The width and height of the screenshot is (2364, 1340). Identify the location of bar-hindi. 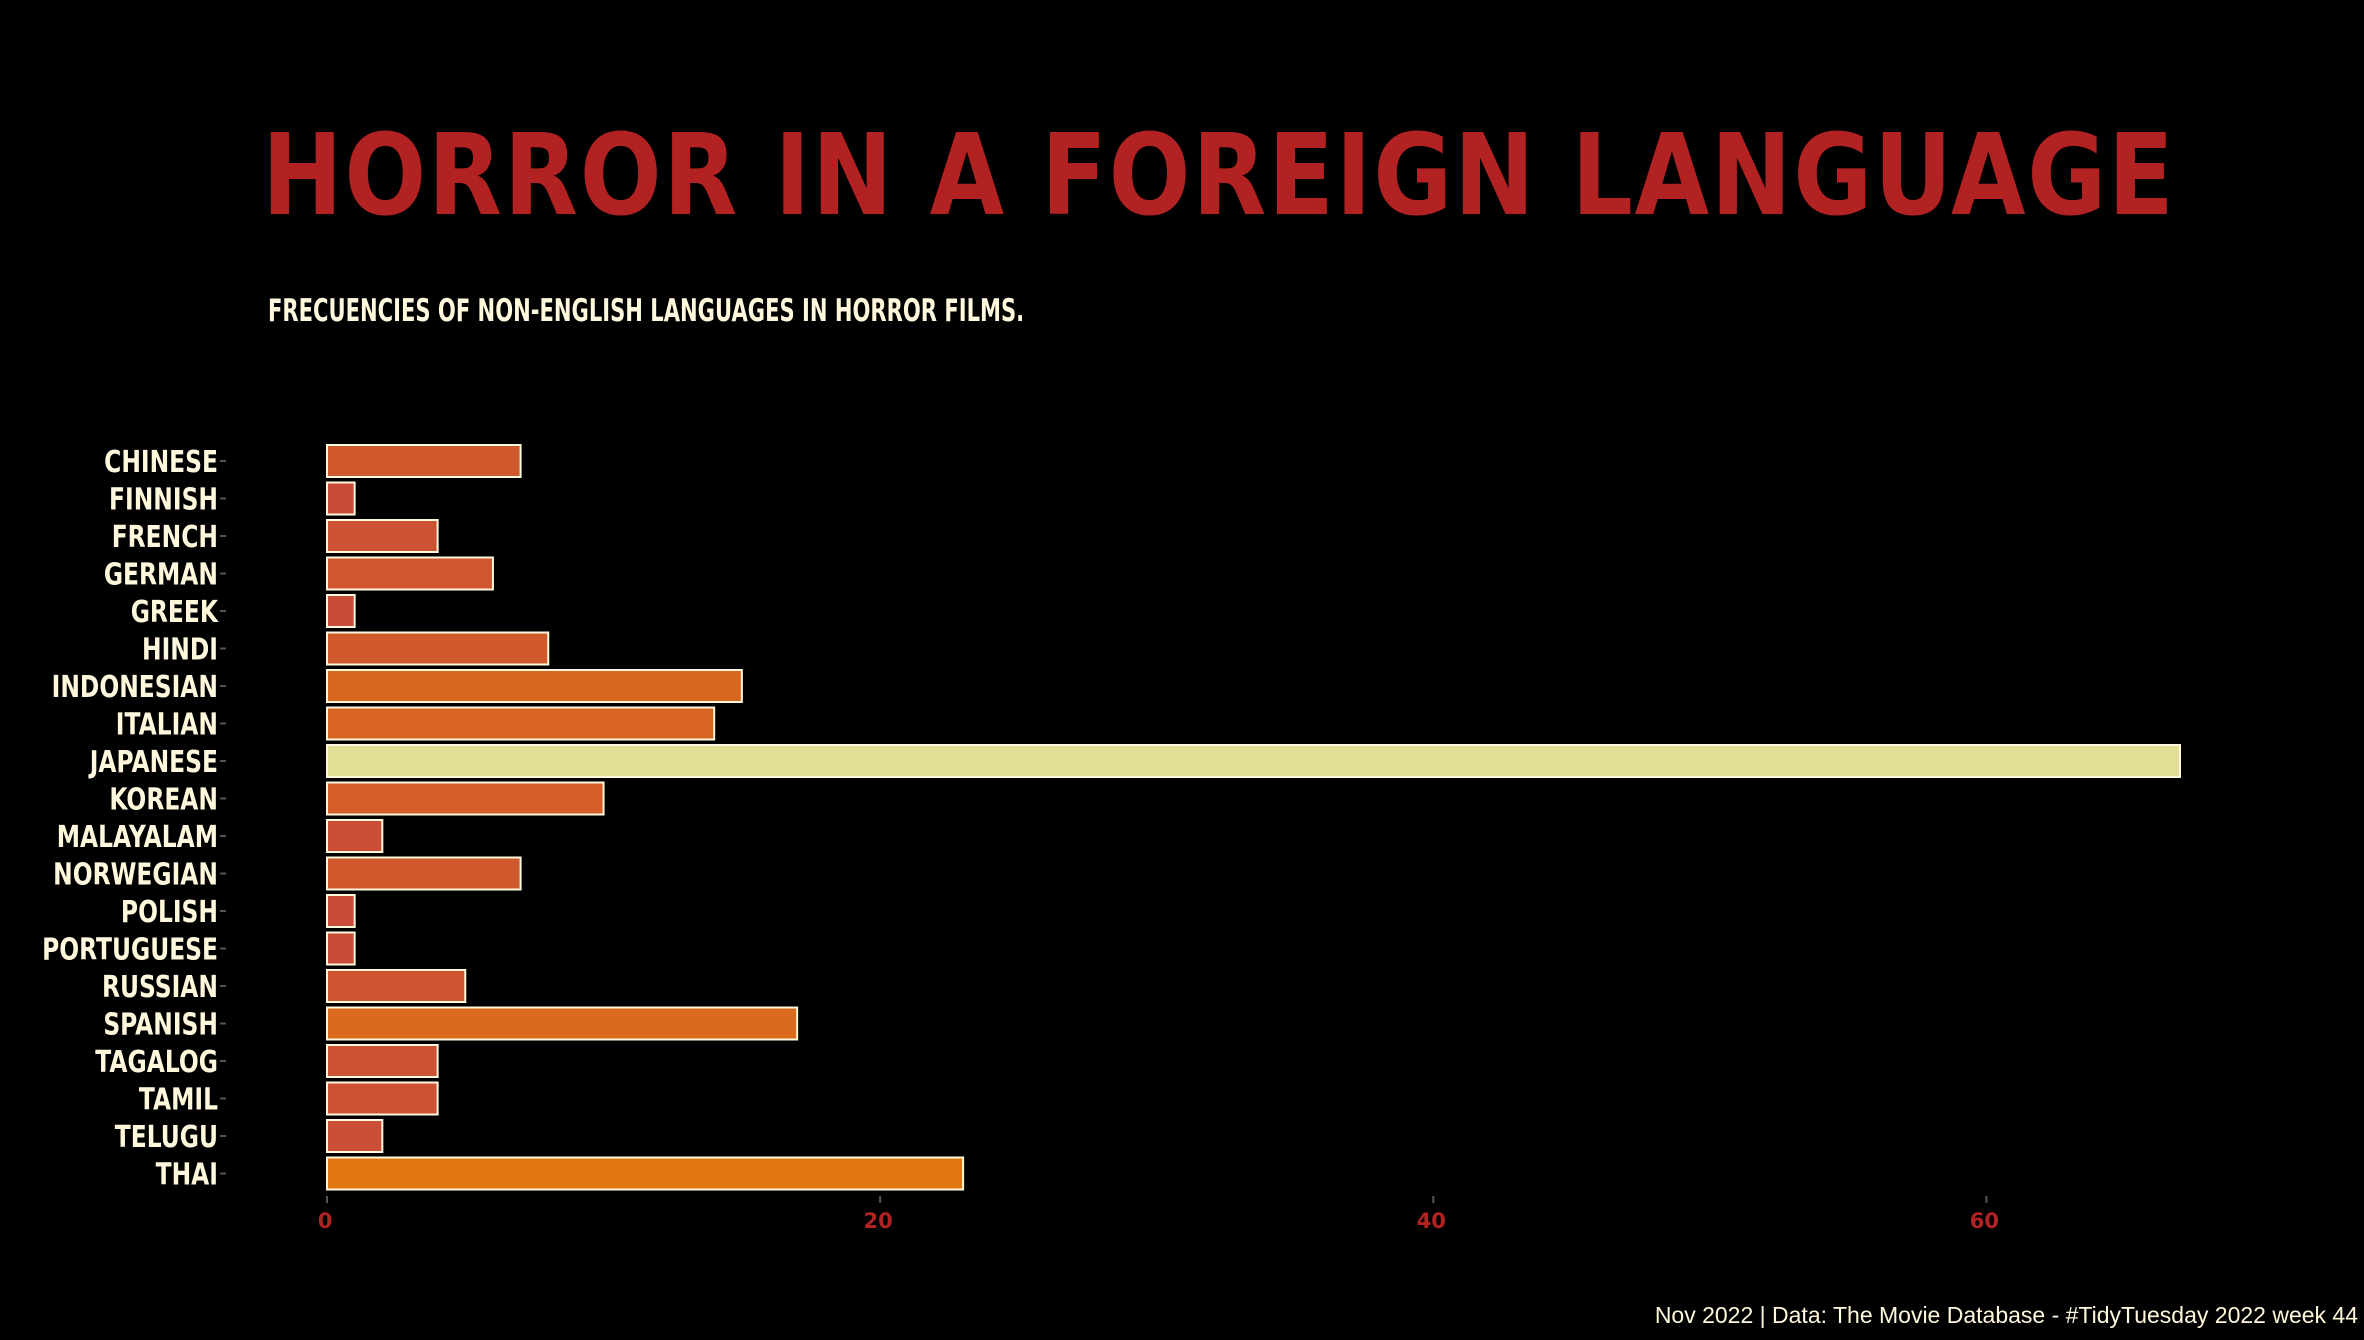
(438, 648).